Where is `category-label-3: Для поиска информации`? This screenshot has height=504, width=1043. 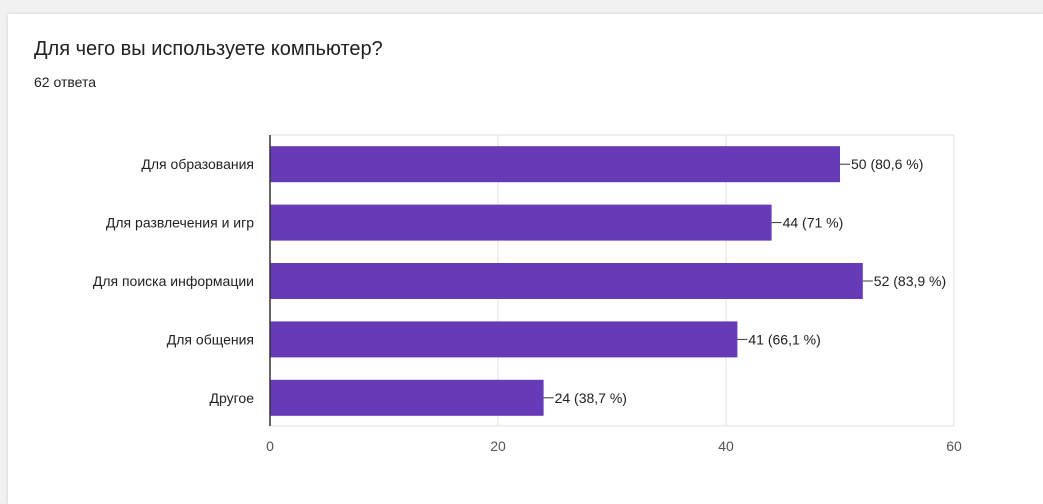 category-label-3: Для поиска информации is located at coordinates (173, 281).